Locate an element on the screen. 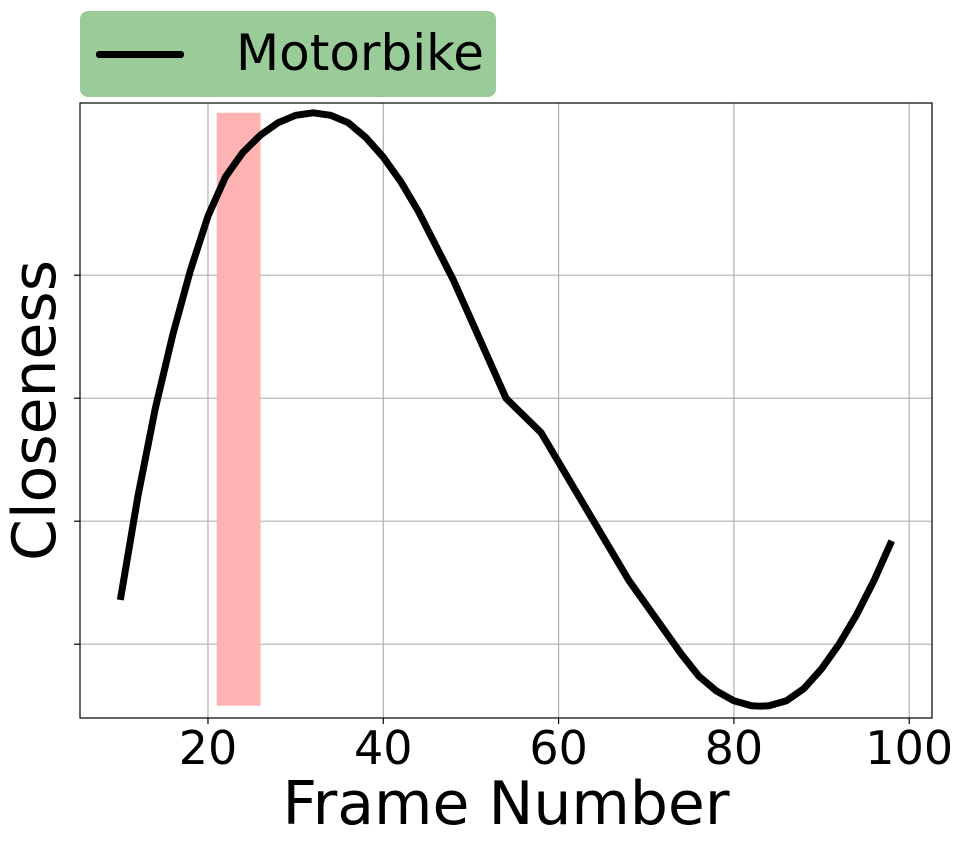 This screenshot has width=964, height=843. y-axis-ticks is located at coordinates (77, 459).